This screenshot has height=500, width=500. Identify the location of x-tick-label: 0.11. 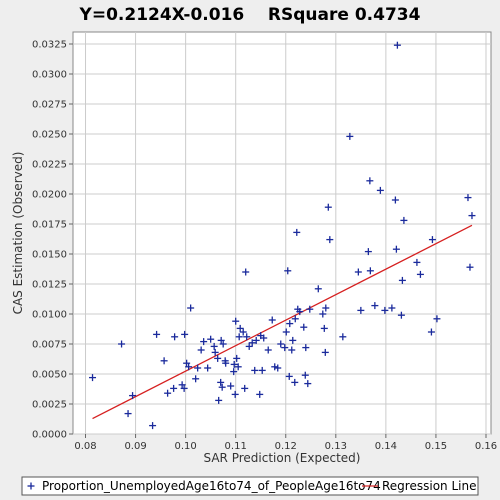
(236, 446).